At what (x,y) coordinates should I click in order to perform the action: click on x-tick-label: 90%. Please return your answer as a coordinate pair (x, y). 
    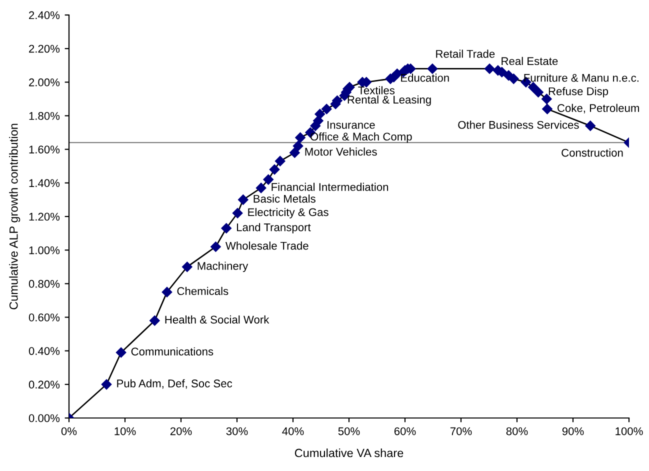
    Looking at the image, I should click on (573, 431).